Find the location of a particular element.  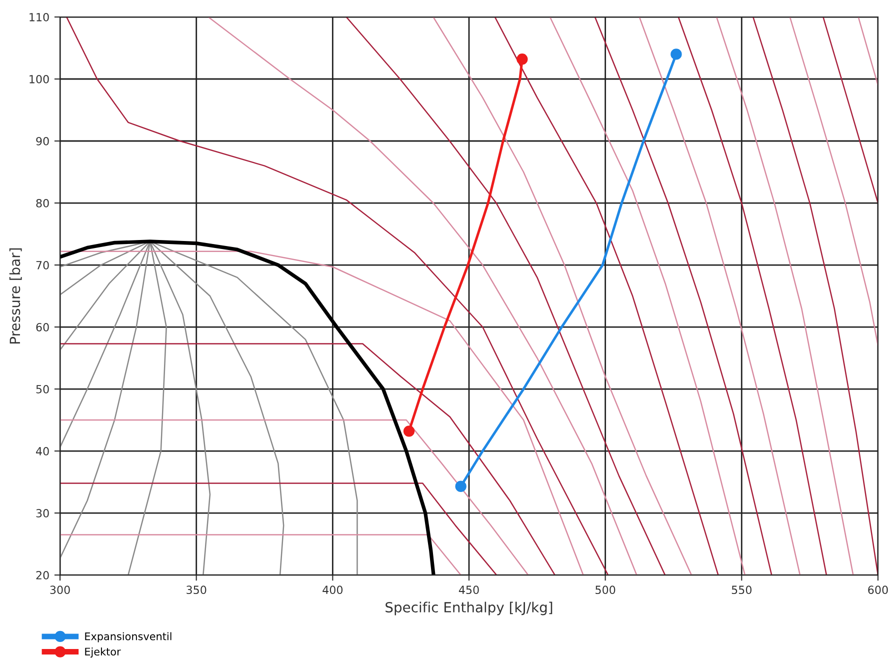

y-tick-label: 50 is located at coordinates (42, 389).